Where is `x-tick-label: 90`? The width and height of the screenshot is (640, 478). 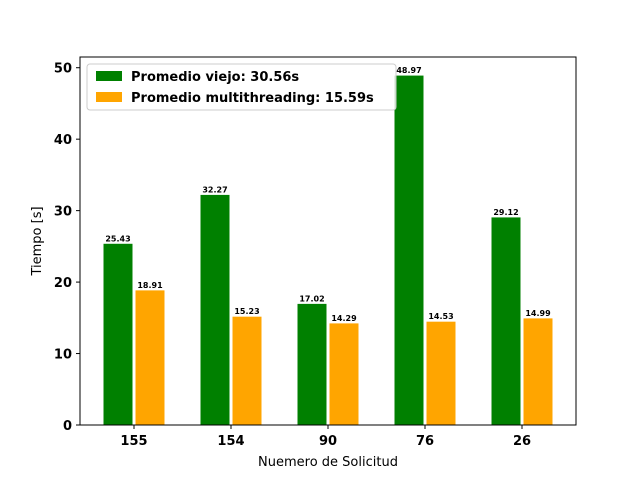 x-tick-label: 90 is located at coordinates (328, 441).